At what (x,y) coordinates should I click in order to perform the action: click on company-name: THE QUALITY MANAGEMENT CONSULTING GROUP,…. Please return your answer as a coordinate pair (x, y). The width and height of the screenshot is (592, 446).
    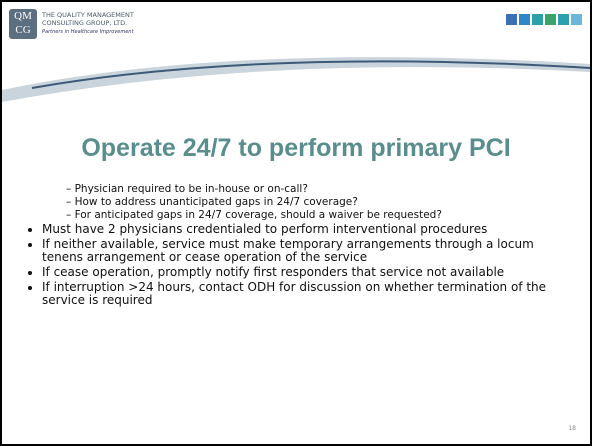
    Looking at the image, I should click on (88, 19).